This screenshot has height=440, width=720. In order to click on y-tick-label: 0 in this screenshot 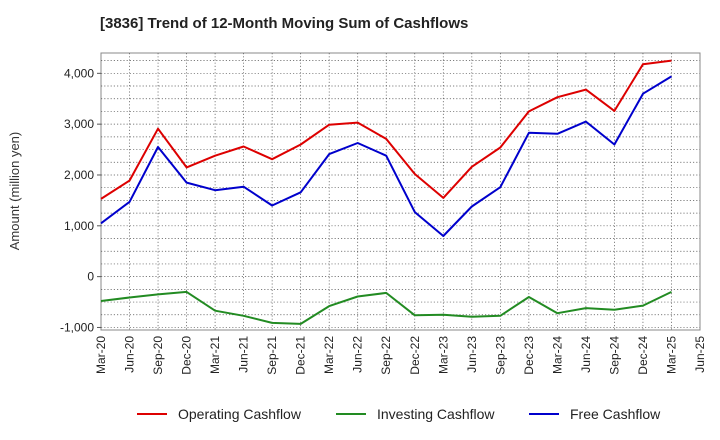, I will do `click(90, 277)`.